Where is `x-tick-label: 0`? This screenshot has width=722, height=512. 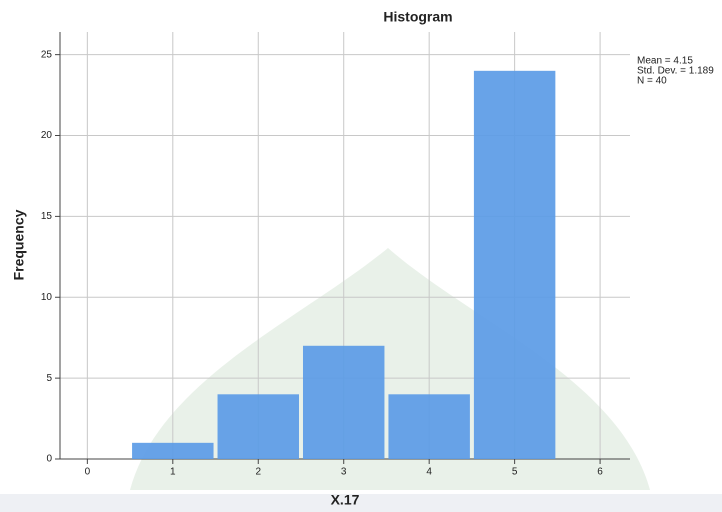 x-tick-label: 0 is located at coordinates (88, 472).